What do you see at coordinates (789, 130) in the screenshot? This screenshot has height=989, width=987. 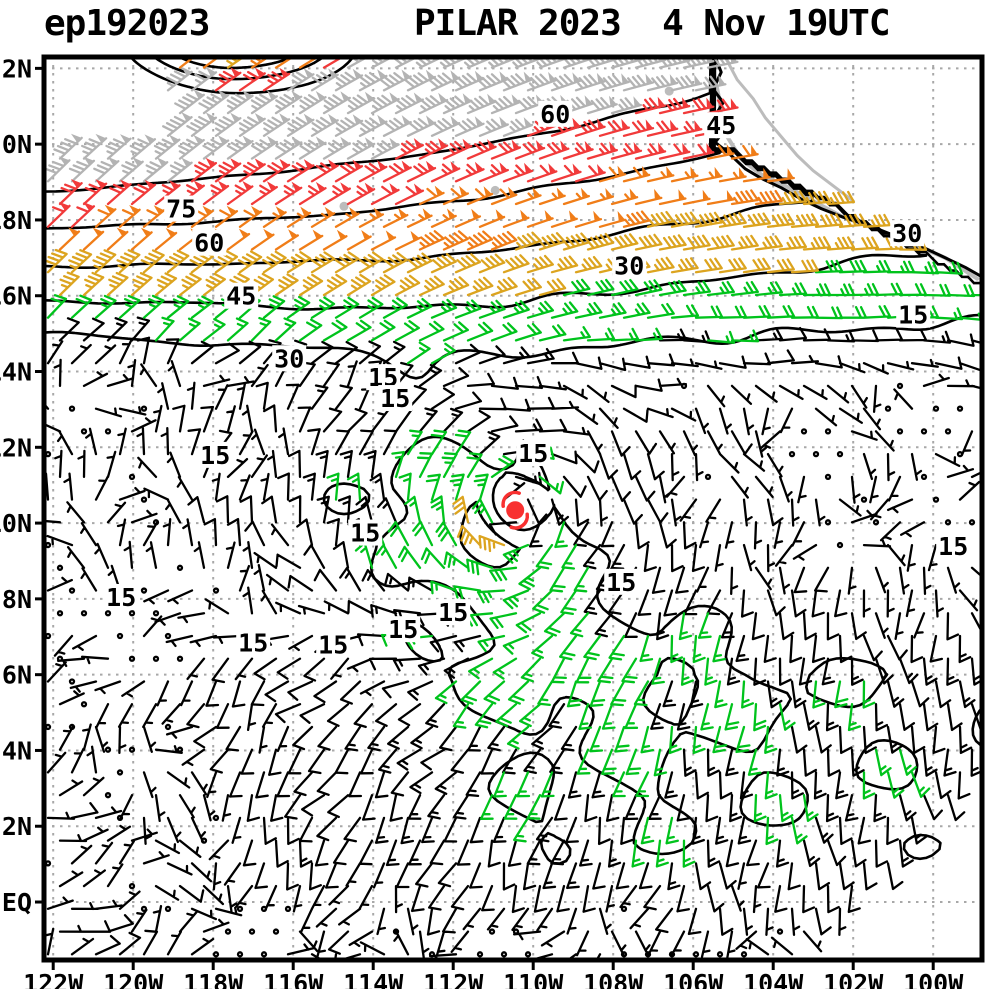 I see `river-gray` at bounding box center [789, 130].